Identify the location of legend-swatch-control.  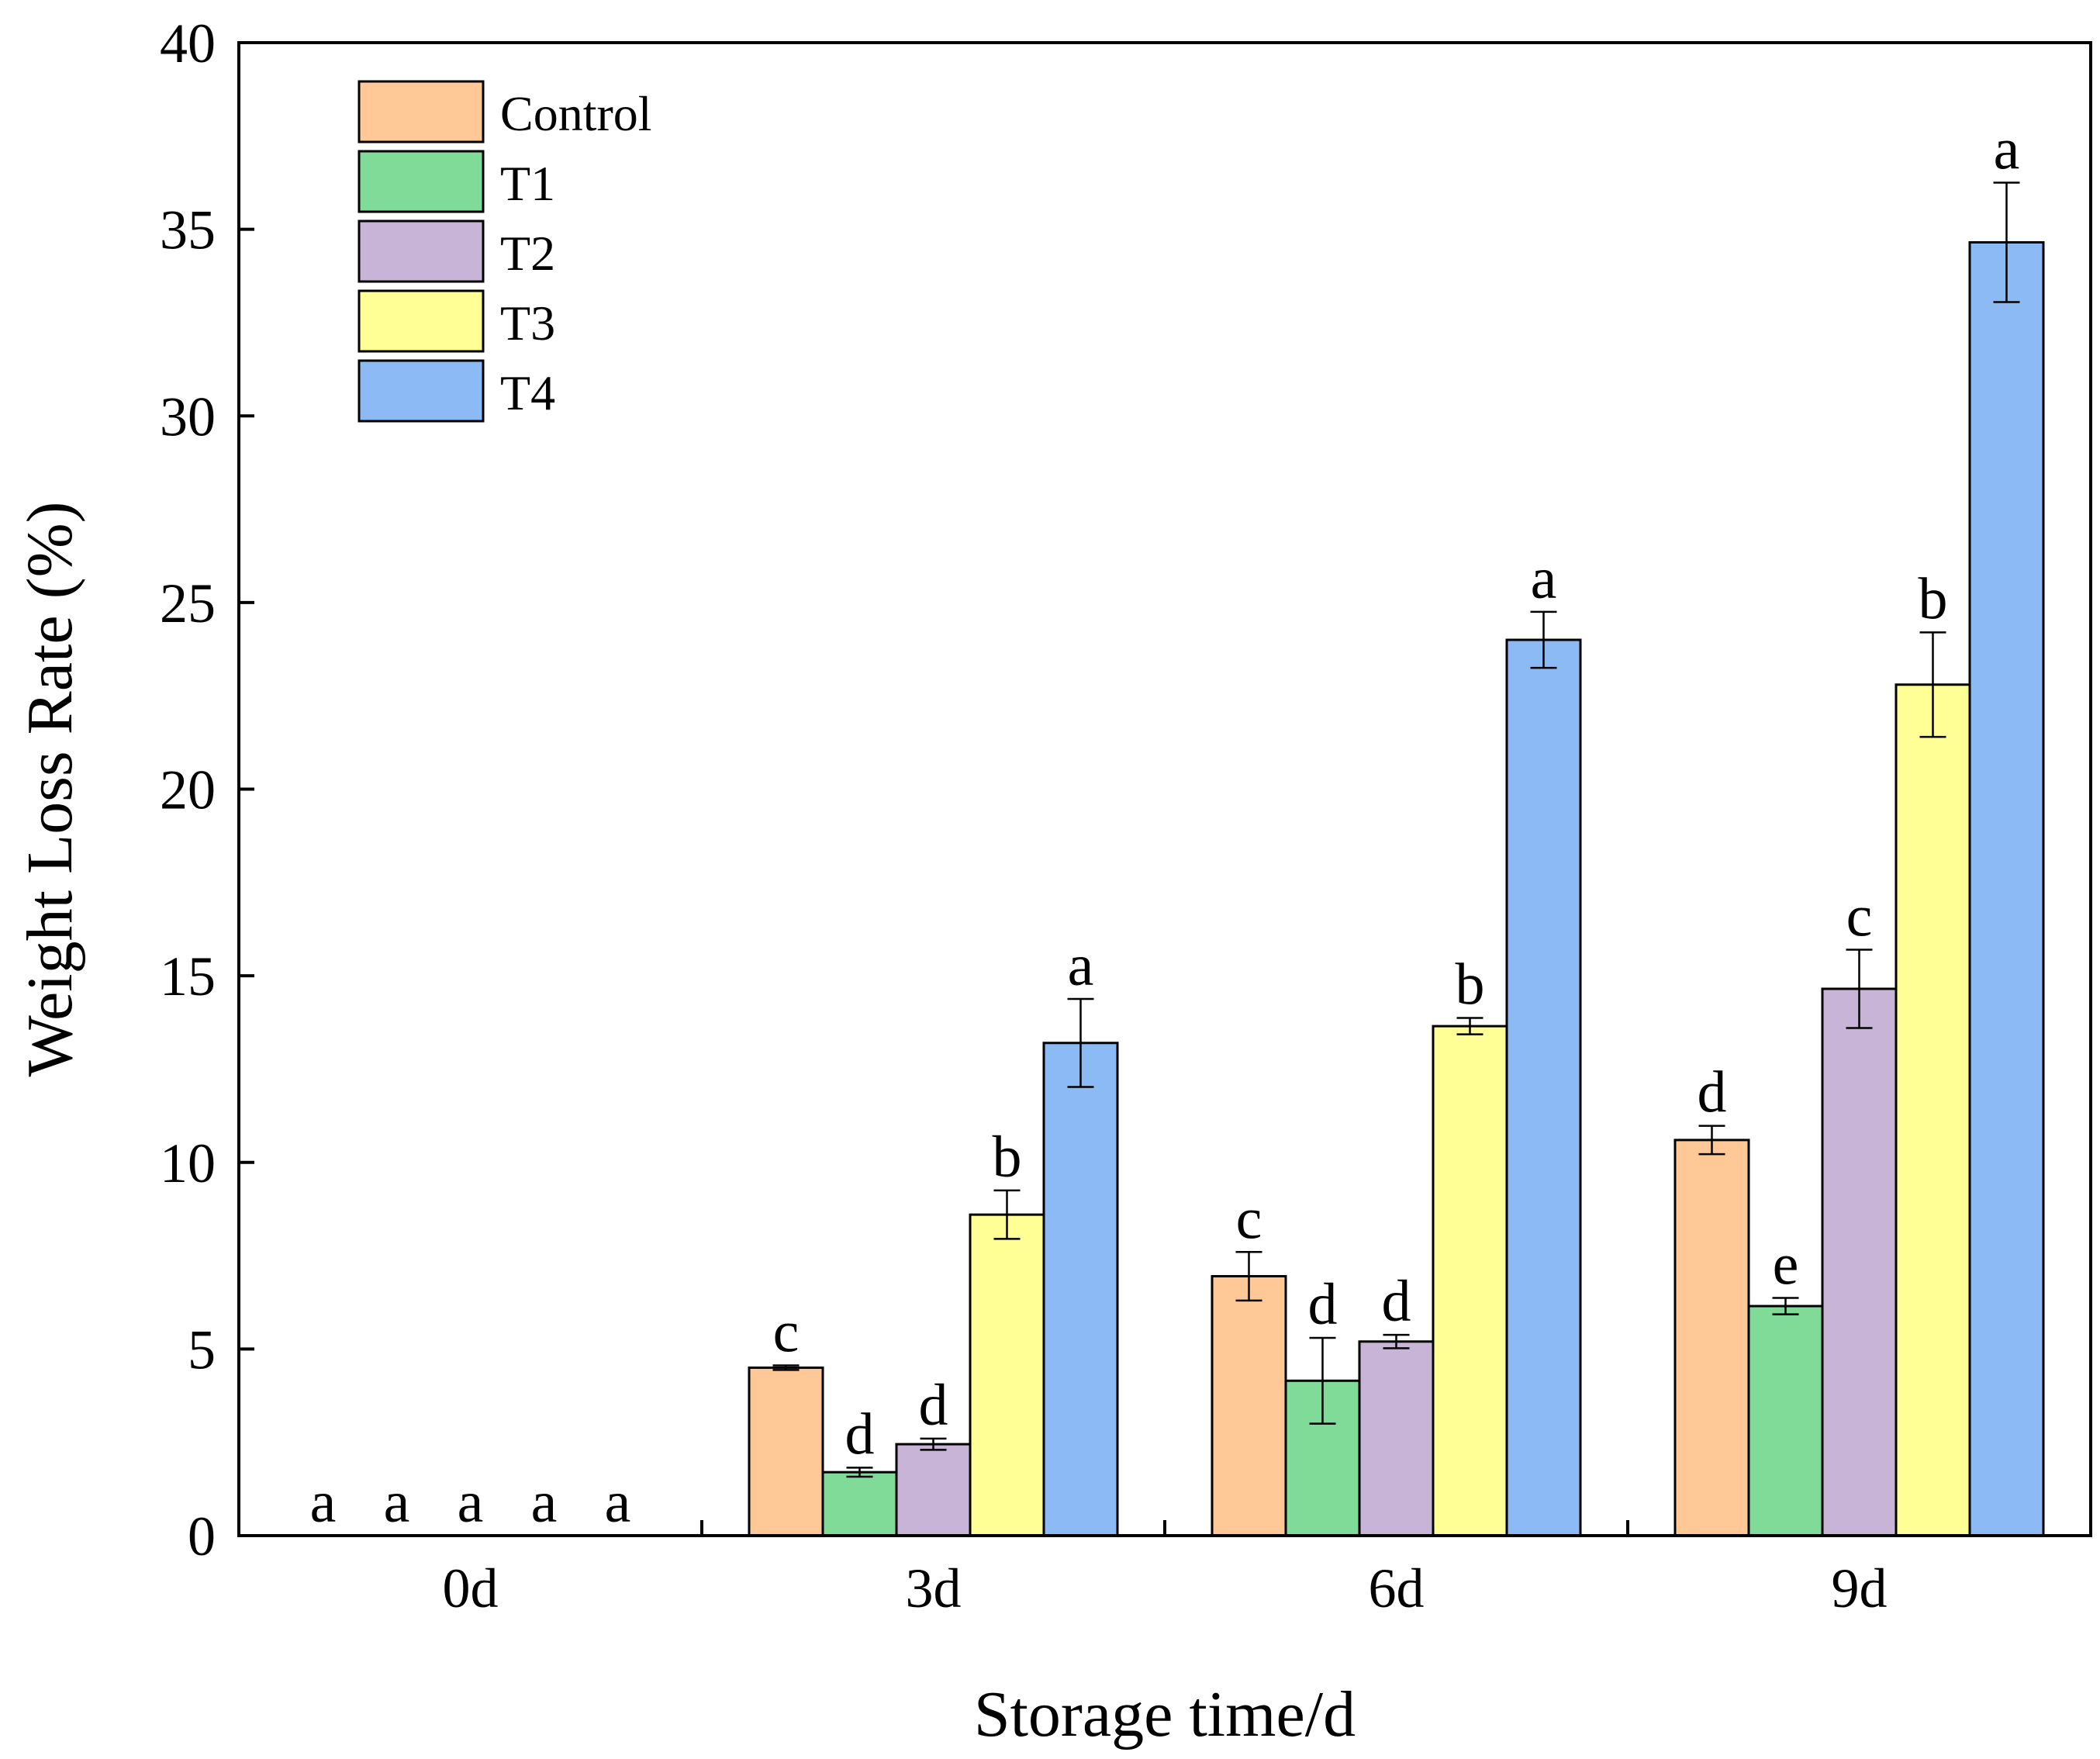
(421, 111).